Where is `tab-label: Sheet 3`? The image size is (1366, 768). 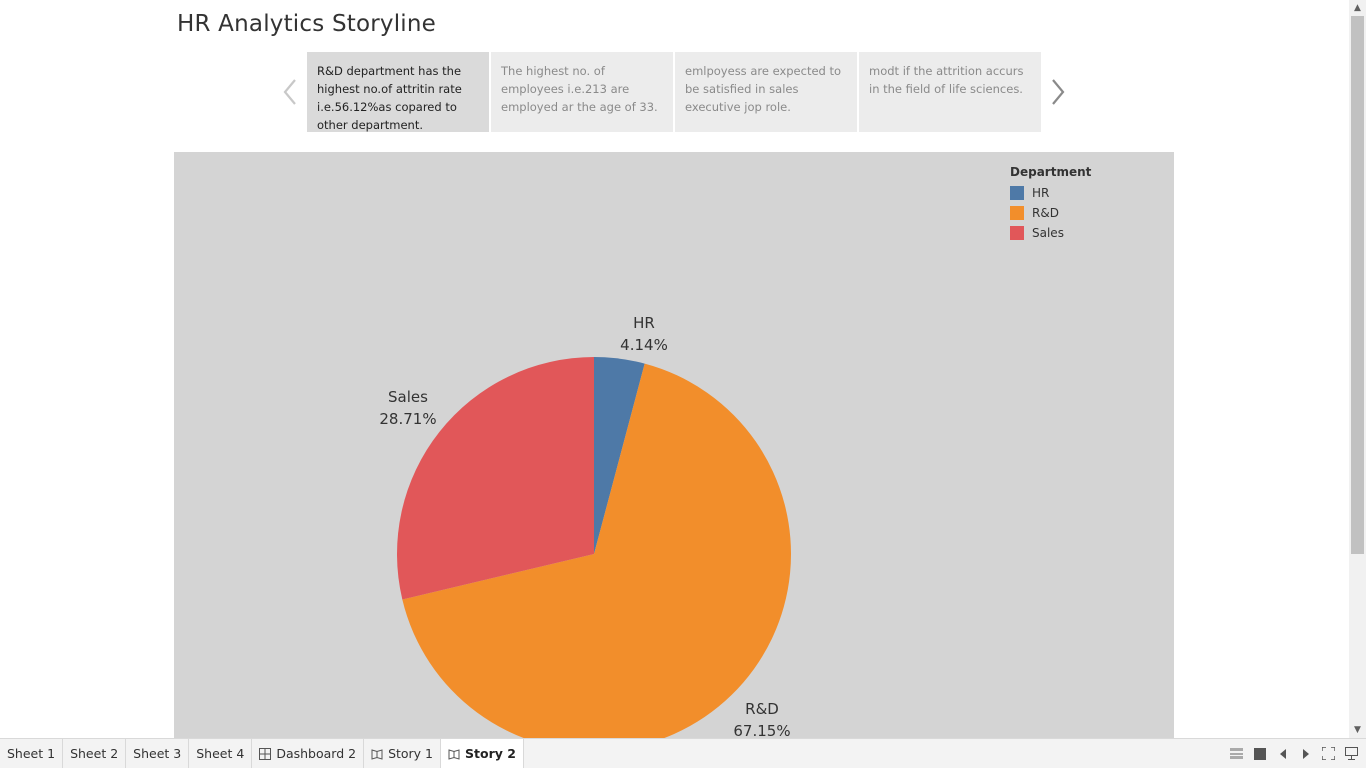
tab-label: Sheet 3 is located at coordinates (157, 753).